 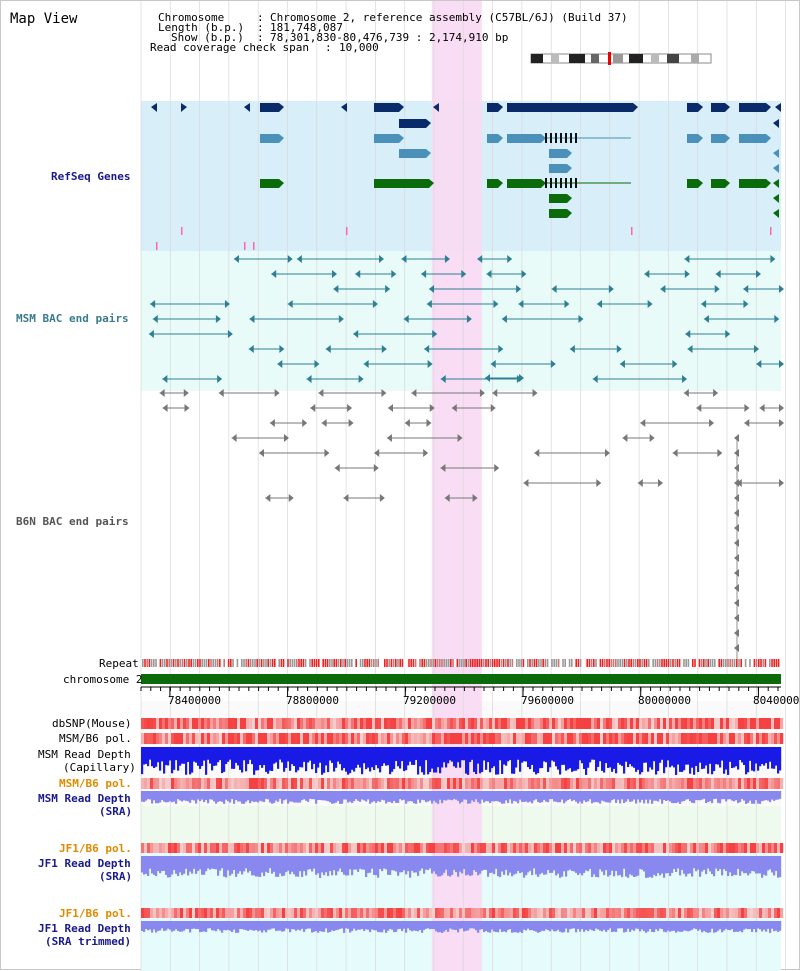 What do you see at coordinates (72, 318) in the screenshot?
I see `track-label-msm-bac: MSM BAC end pairs` at bounding box center [72, 318].